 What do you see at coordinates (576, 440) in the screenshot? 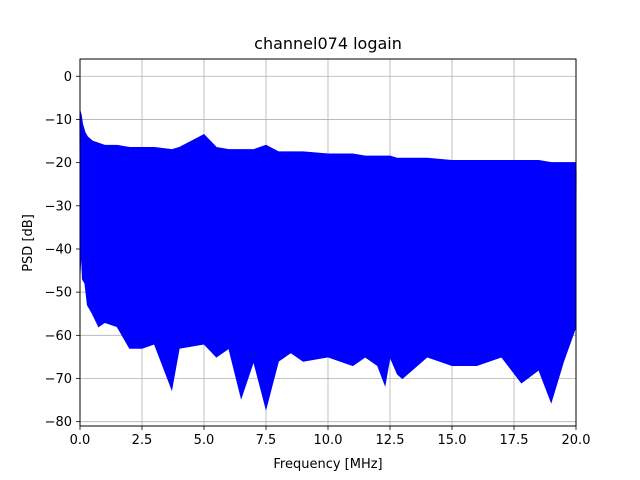
I see `x-tick-label: 20.0` at bounding box center [576, 440].